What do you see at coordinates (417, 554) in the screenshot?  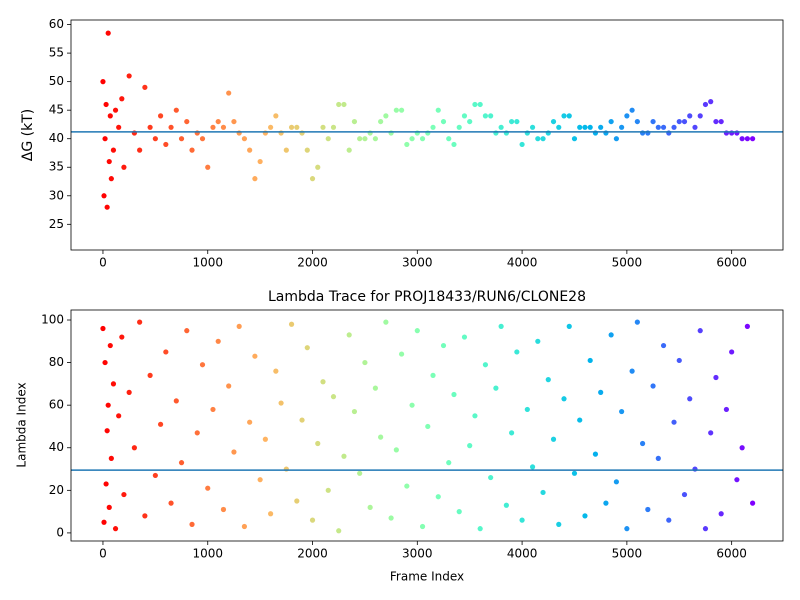 I see `x-tick-label: 3000` at bounding box center [417, 554].